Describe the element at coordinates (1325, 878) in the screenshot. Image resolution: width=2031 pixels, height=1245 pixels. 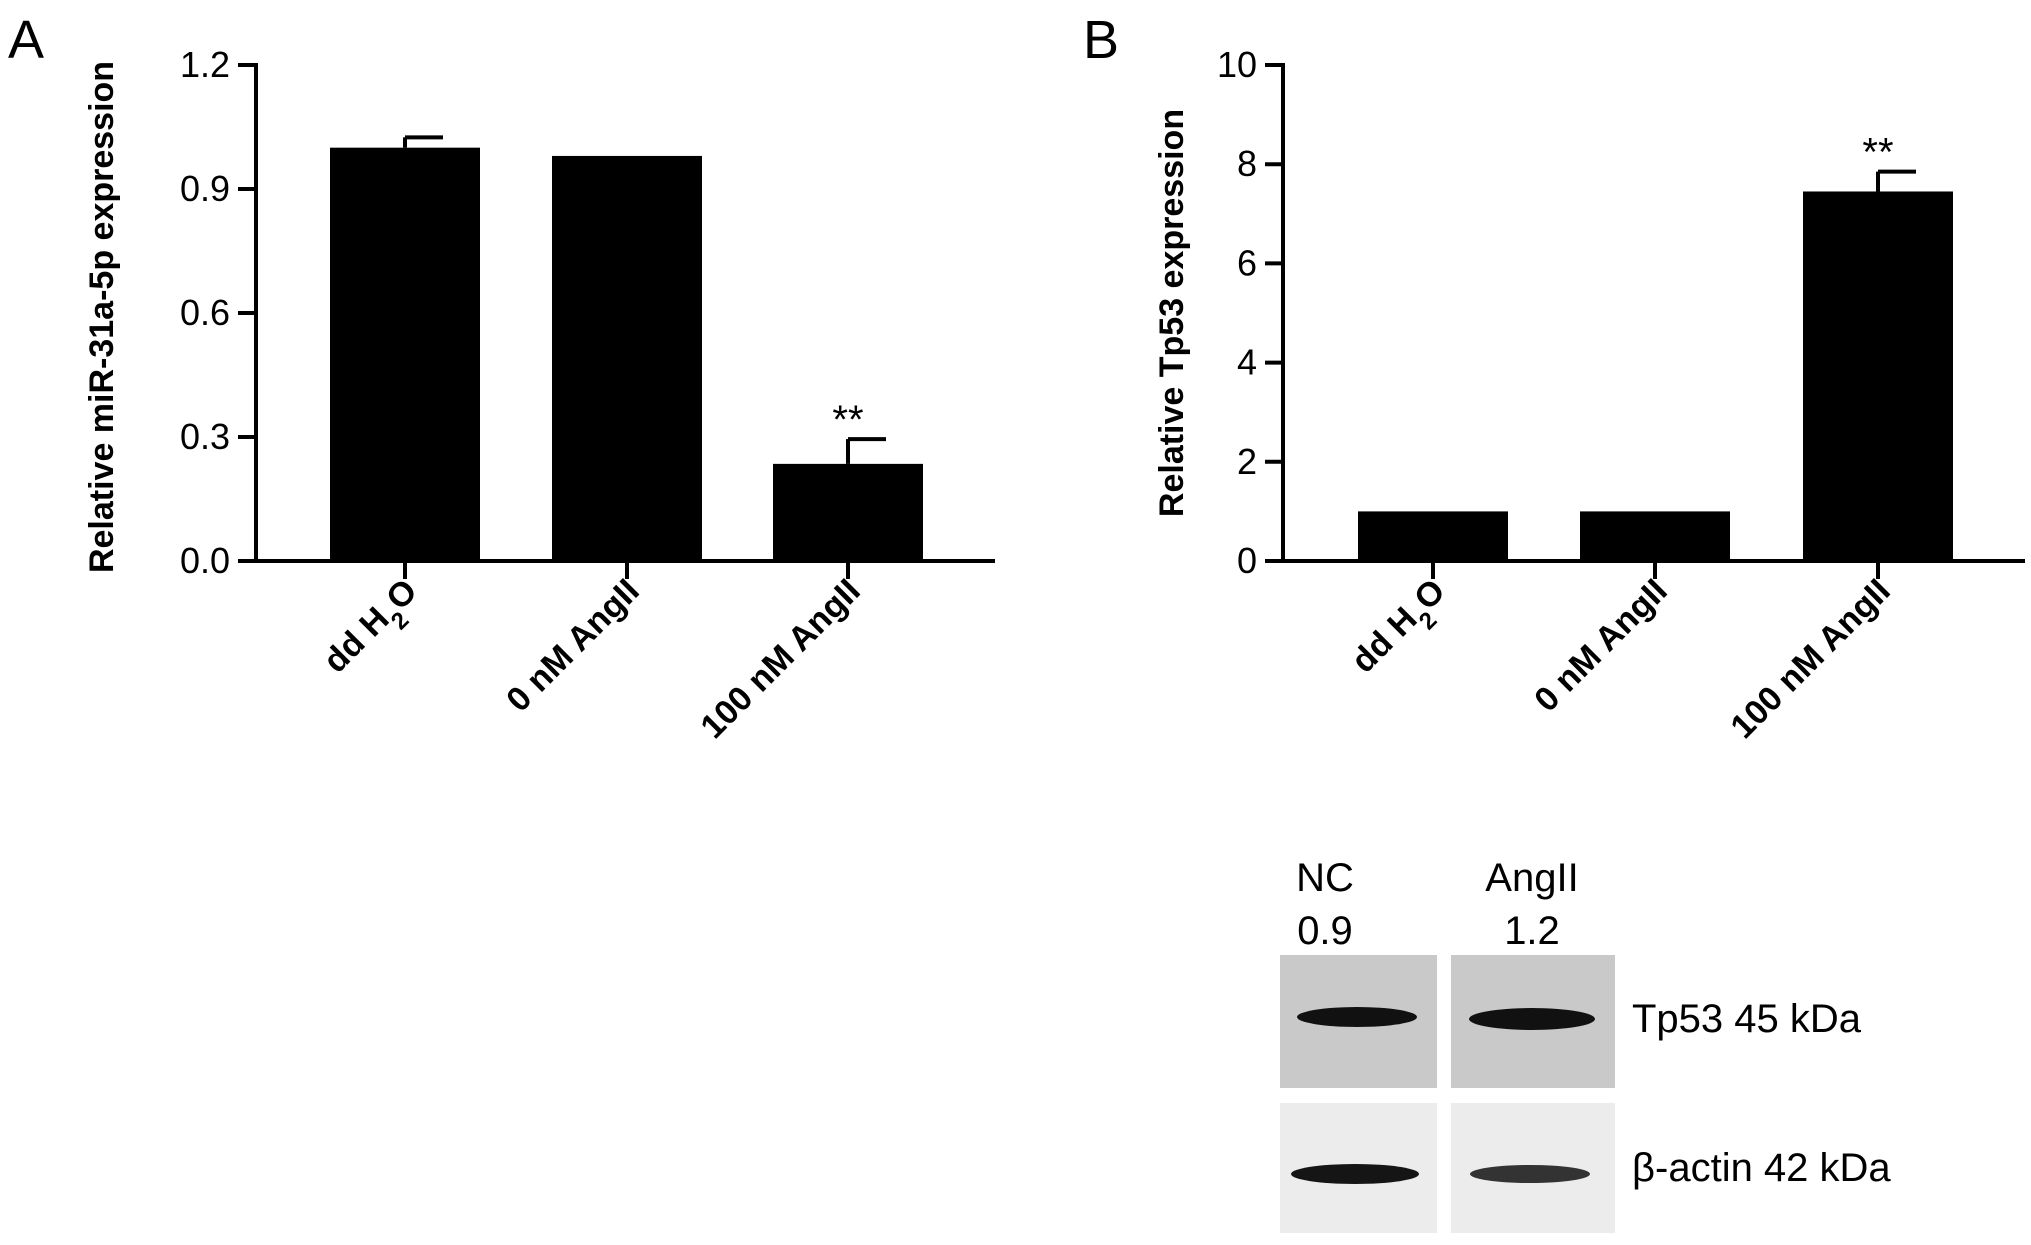
I see `lane-label-nc: NC` at that location.